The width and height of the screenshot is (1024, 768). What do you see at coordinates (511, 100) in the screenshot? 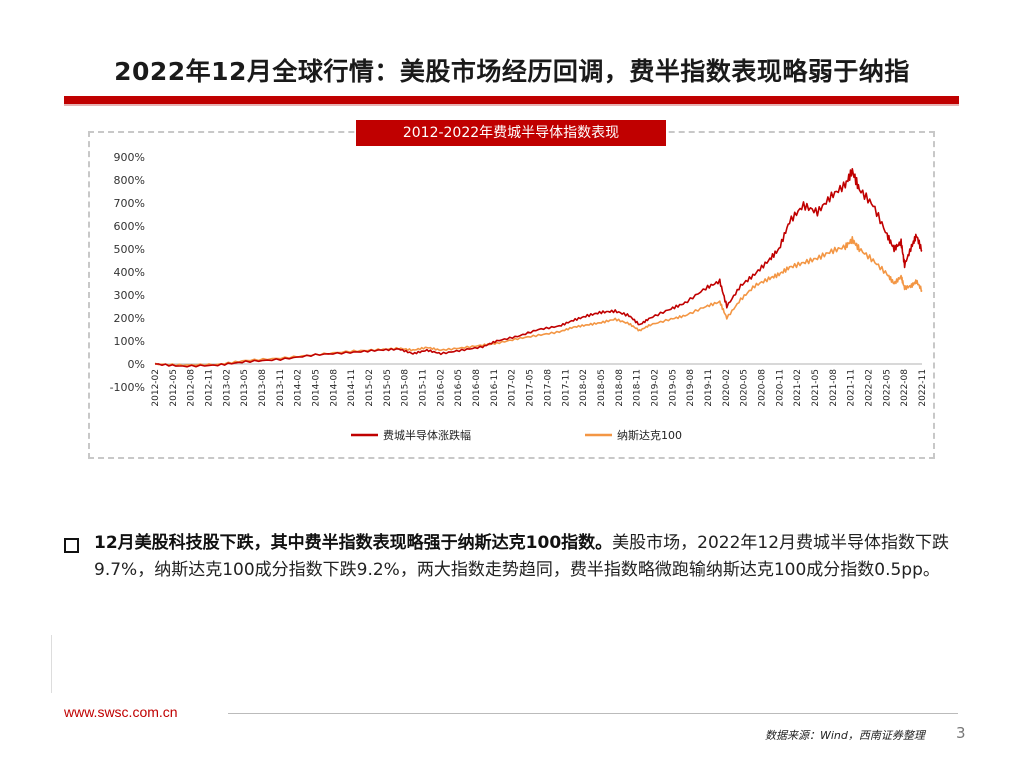
I see `title-underline` at bounding box center [511, 100].